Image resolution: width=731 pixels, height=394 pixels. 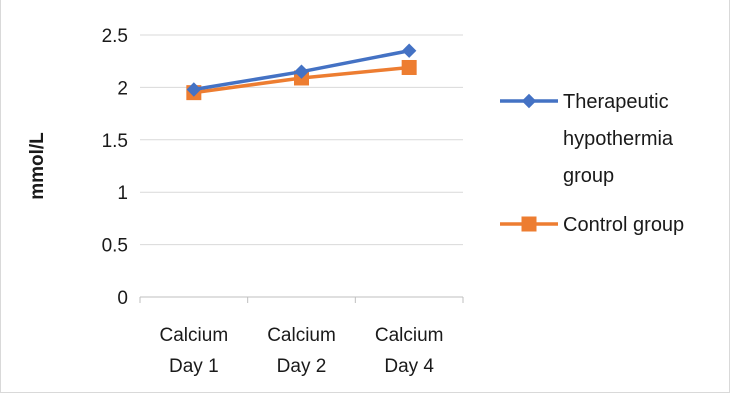 I want to click on legend-label: Therapeutic hypothermia group, so click(x=618, y=139).